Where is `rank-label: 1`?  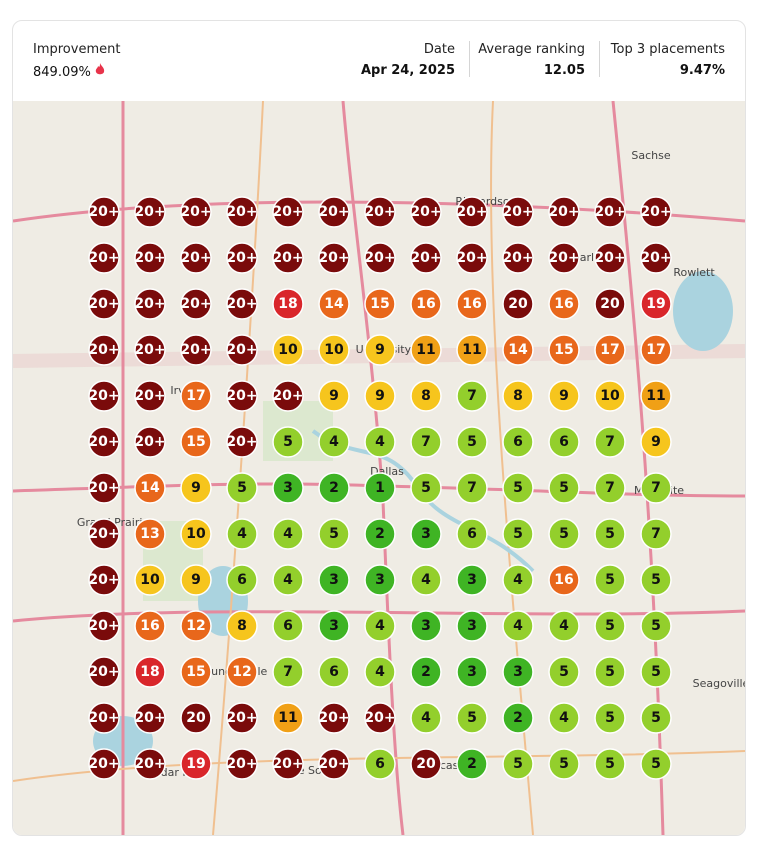
rank-label: 1 is located at coordinates (380, 488).